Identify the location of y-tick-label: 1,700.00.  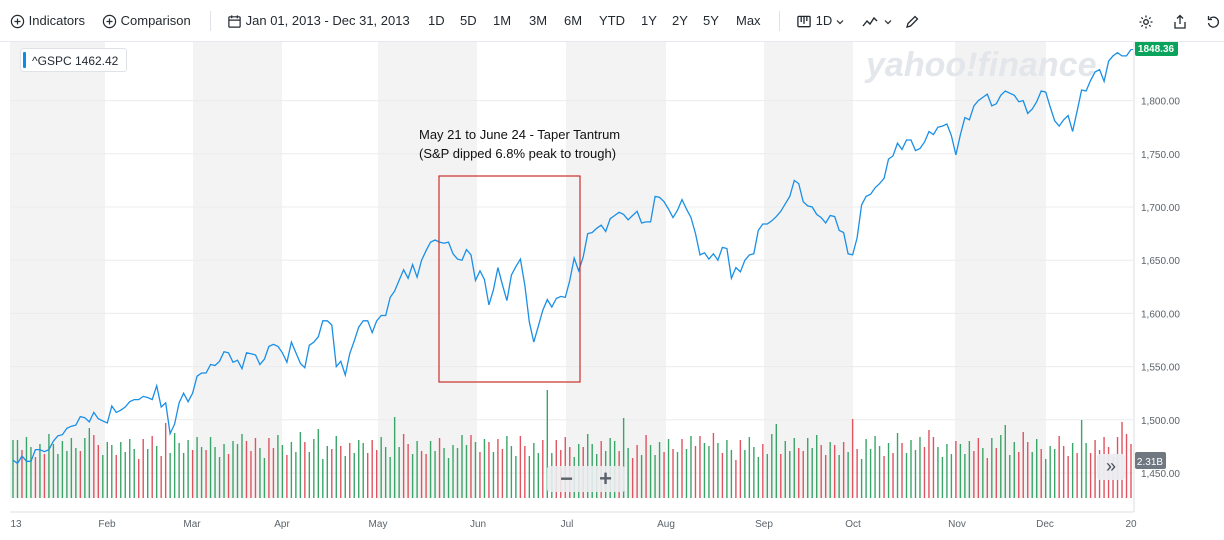
(1160, 208).